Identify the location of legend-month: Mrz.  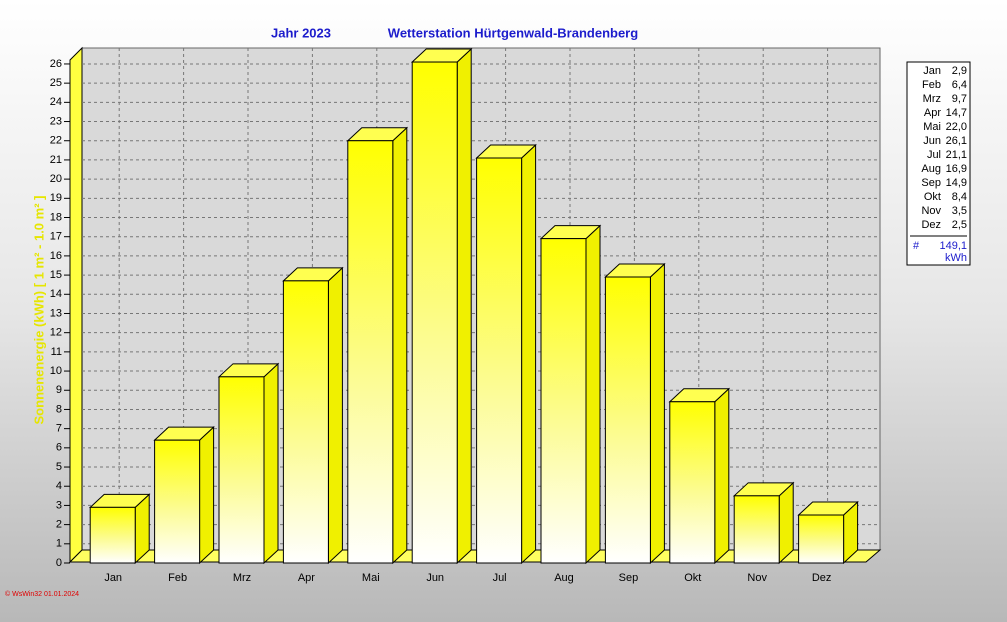
(932, 99).